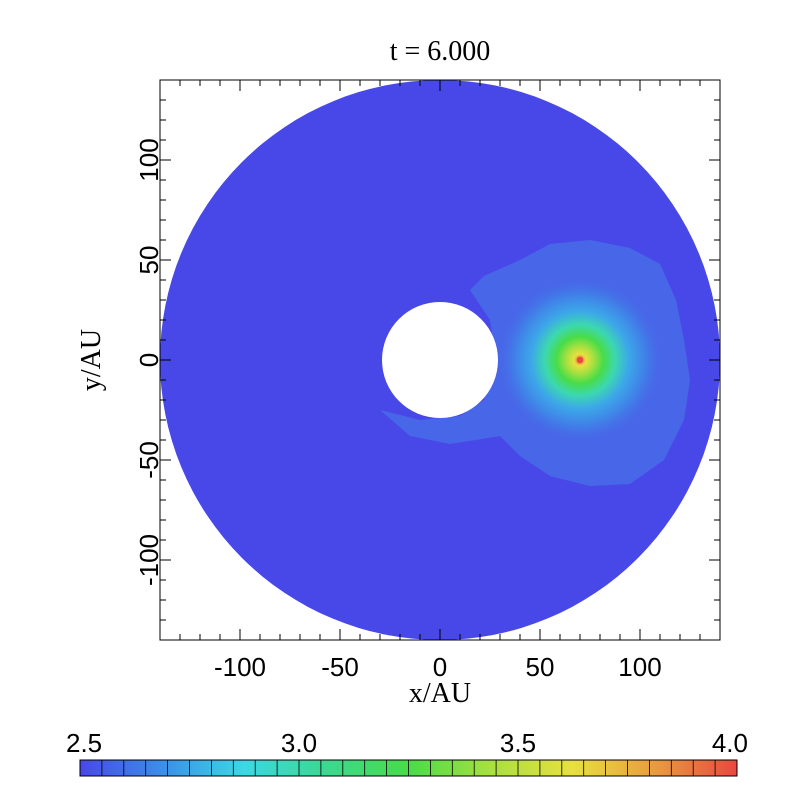 The width and height of the screenshot is (800, 800). Describe the element at coordinates (84, 743) in the screenshot. I see `colorbar-tick-label: 2.5` at that location.